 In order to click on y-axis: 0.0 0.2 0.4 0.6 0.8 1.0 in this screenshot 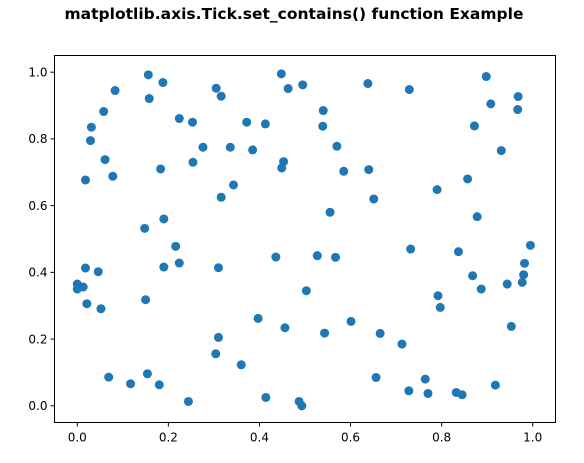, I will do `click(41, 239)`.